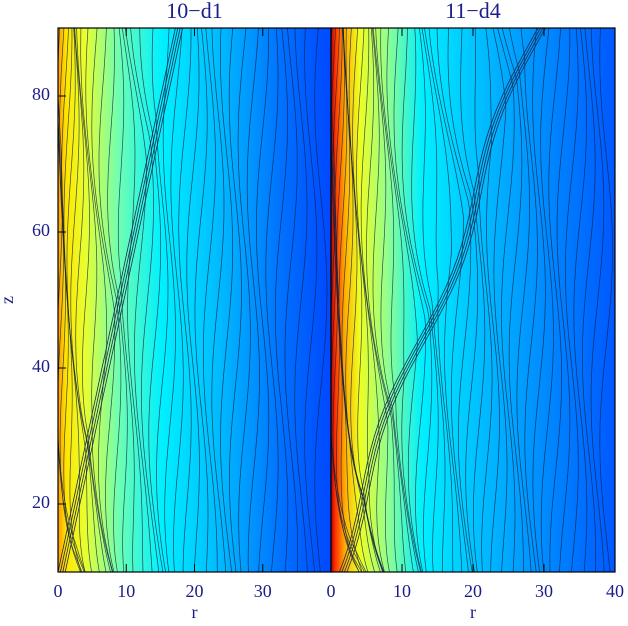 The image size is (628, 626). Describe the element at coordinates (41, 502) in the screenshot. I see `y-tick-label: 20` at that location.